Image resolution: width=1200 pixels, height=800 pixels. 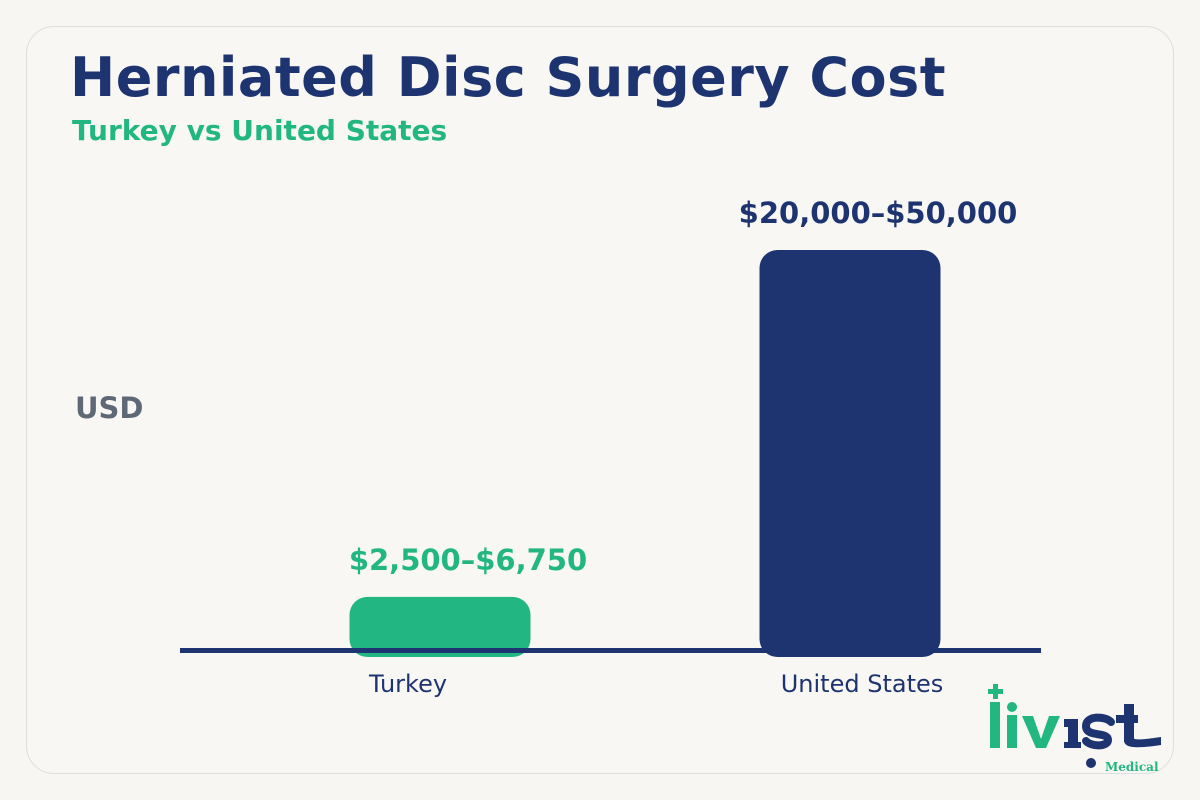 I want to click on y-axis-label: USD, so click(x=109, y=408).